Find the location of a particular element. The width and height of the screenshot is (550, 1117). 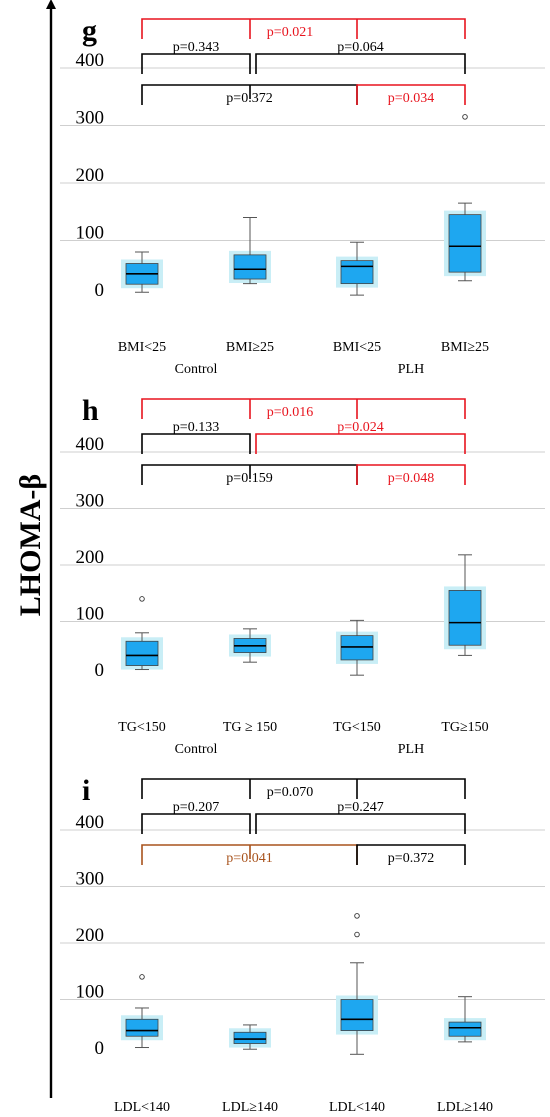

comparison-bracket: p=0.016 is located at coordinates (303, 409).